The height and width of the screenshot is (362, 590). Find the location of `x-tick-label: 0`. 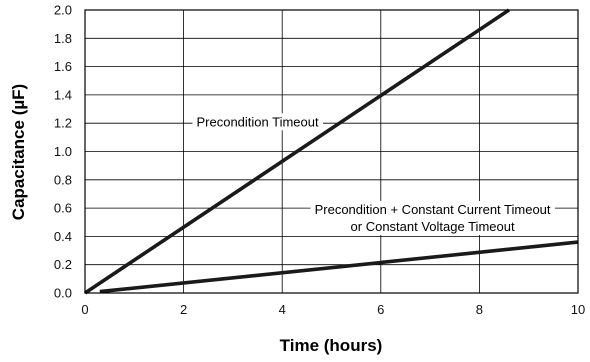

x-tick-label: 0 is located at coordinates (84, 309).